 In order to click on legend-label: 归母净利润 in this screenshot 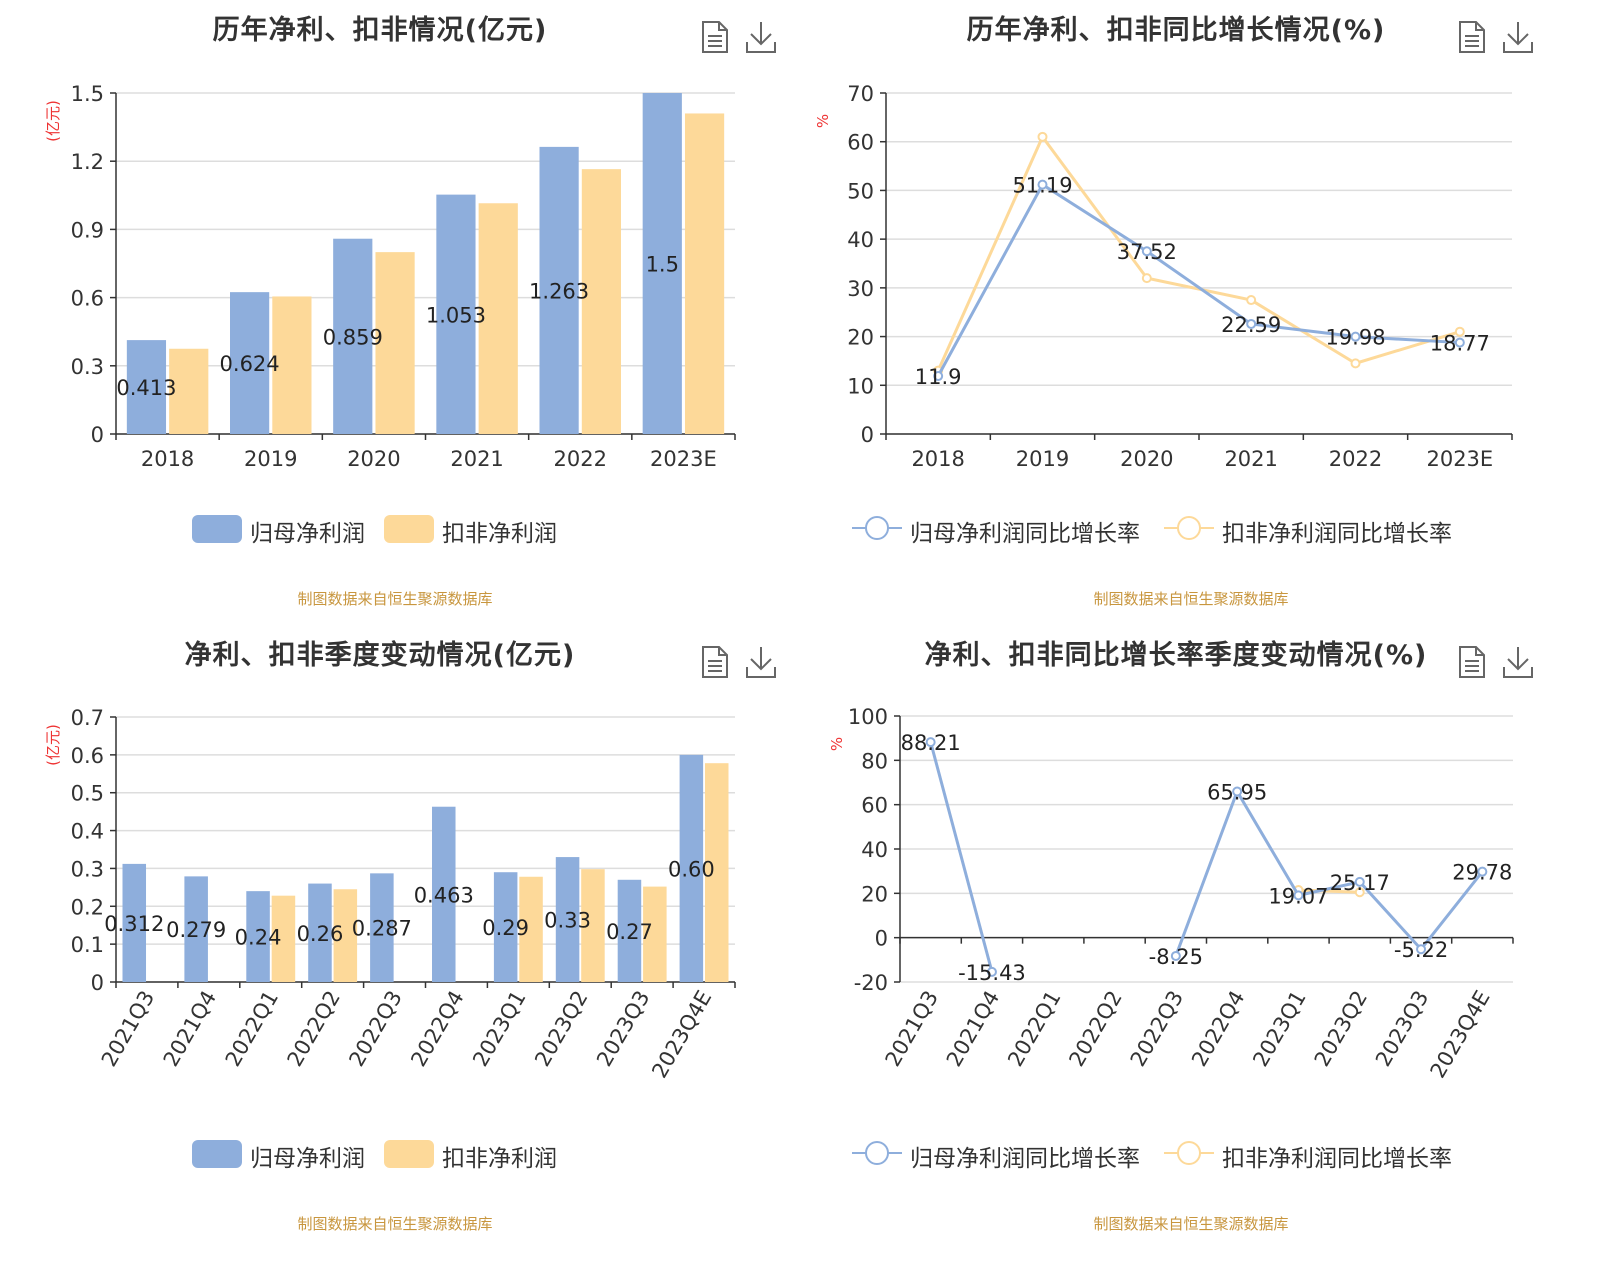, I will do `click(307, 534)`.